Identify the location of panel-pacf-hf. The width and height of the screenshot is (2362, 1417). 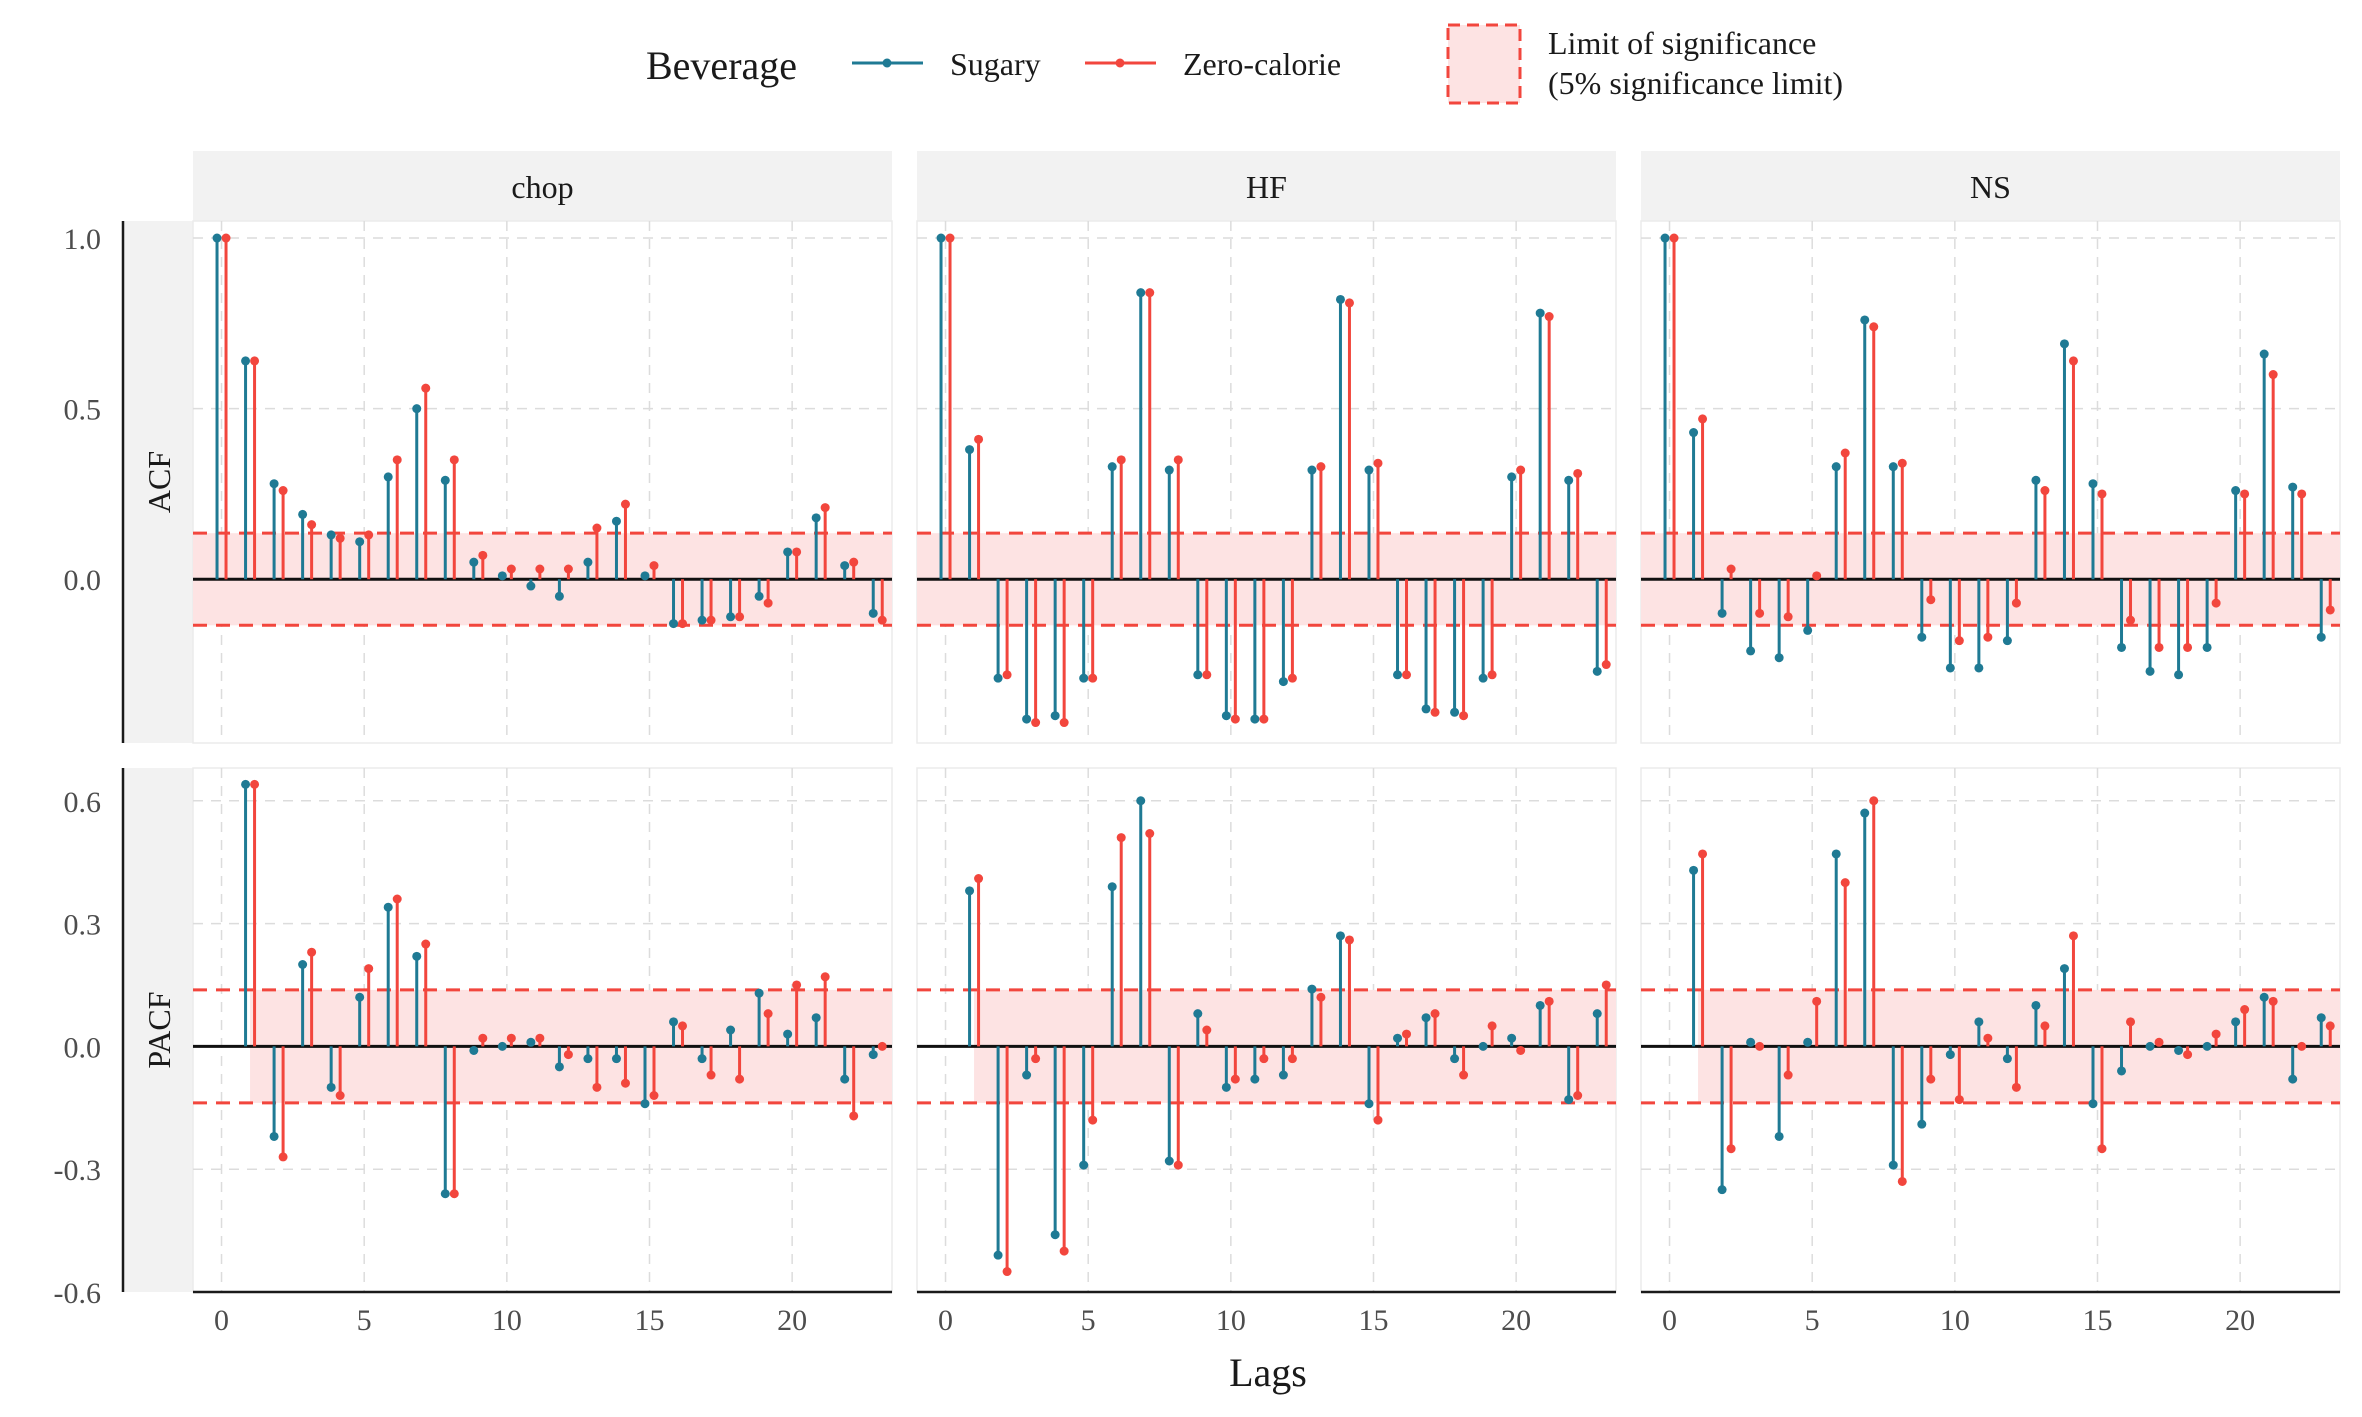
(1266, 1030).